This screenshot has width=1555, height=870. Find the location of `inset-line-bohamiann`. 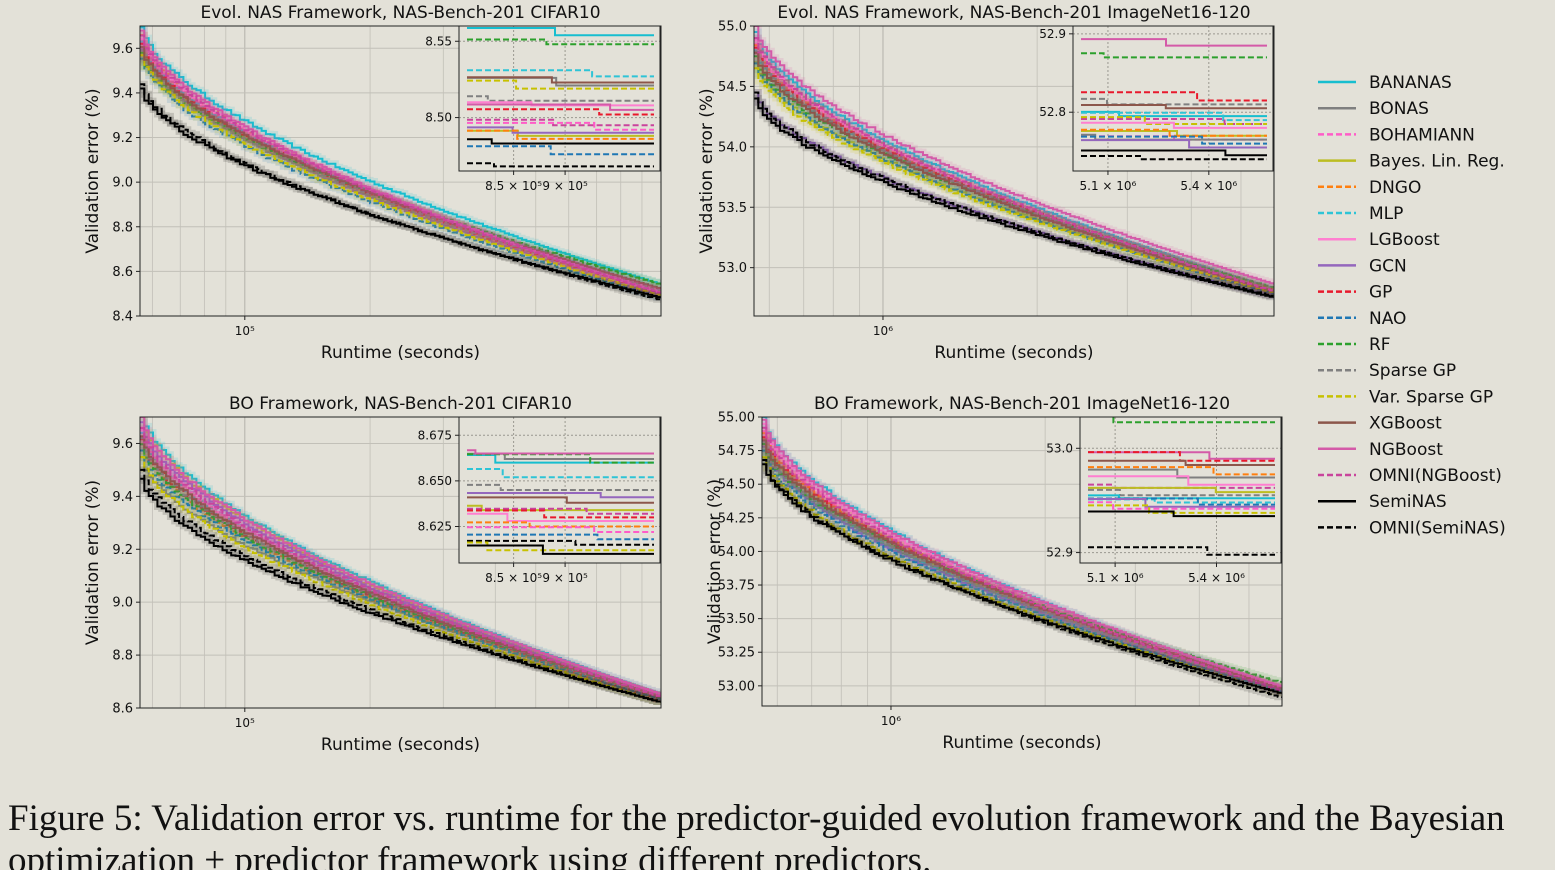

inset-line-bohamiann is located at coordinates (560, 126).